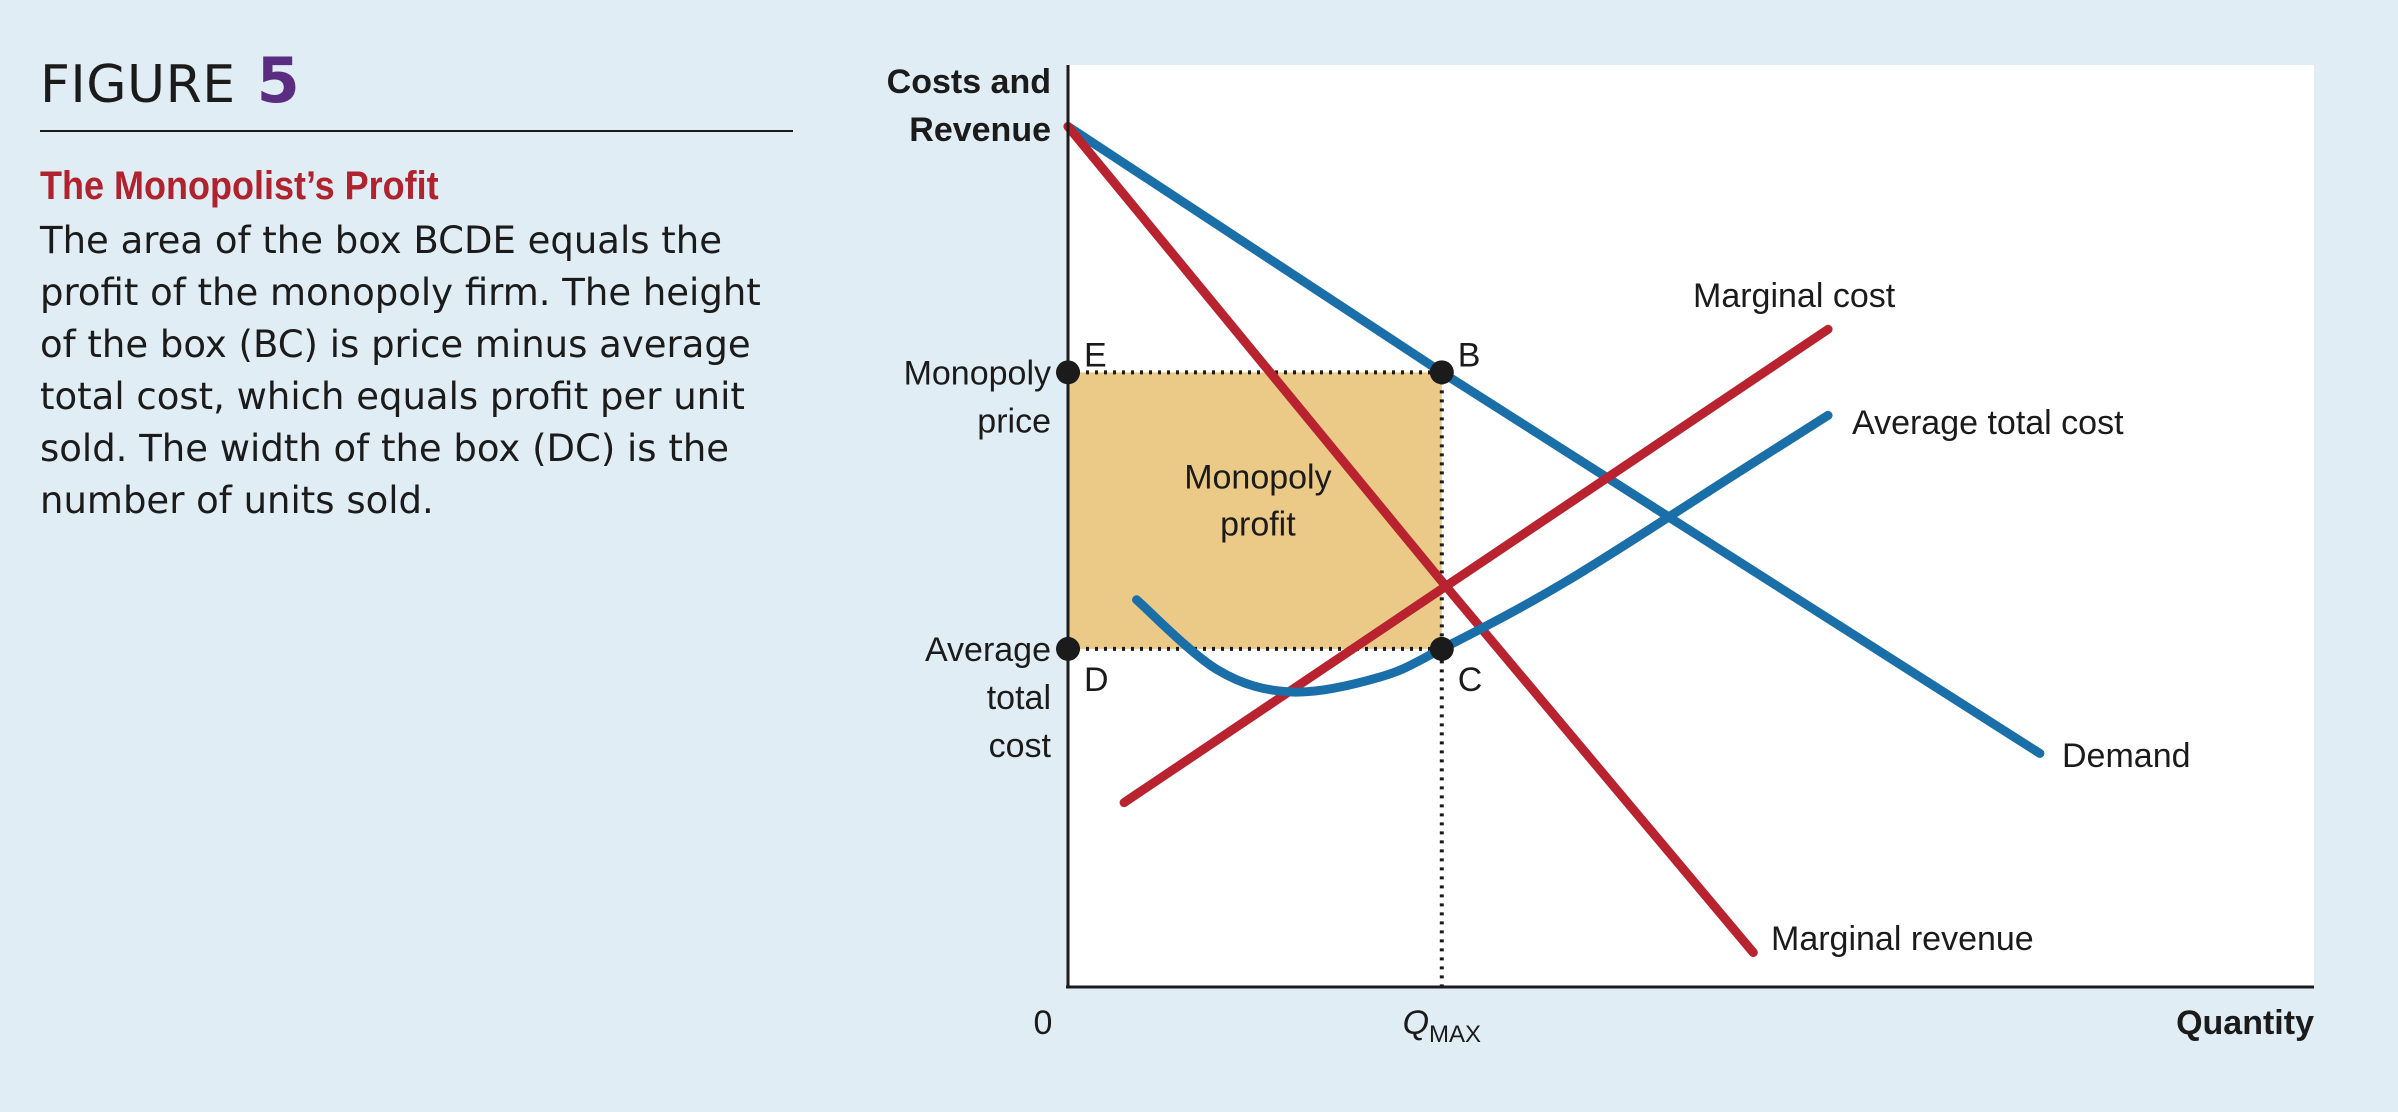 This screenshot has height=1112, width=2398. What do you see at coordinates (1096, 680) in the screenshot?
I see `point-d-label: D` at bounding box center [1096, 680].